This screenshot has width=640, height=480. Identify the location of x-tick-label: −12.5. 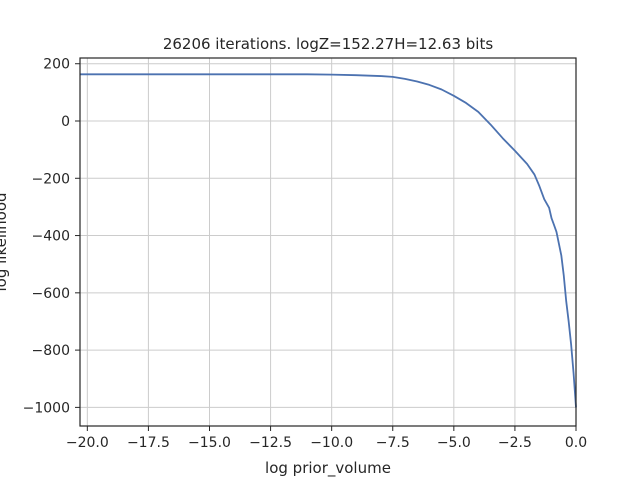
(270, 443).